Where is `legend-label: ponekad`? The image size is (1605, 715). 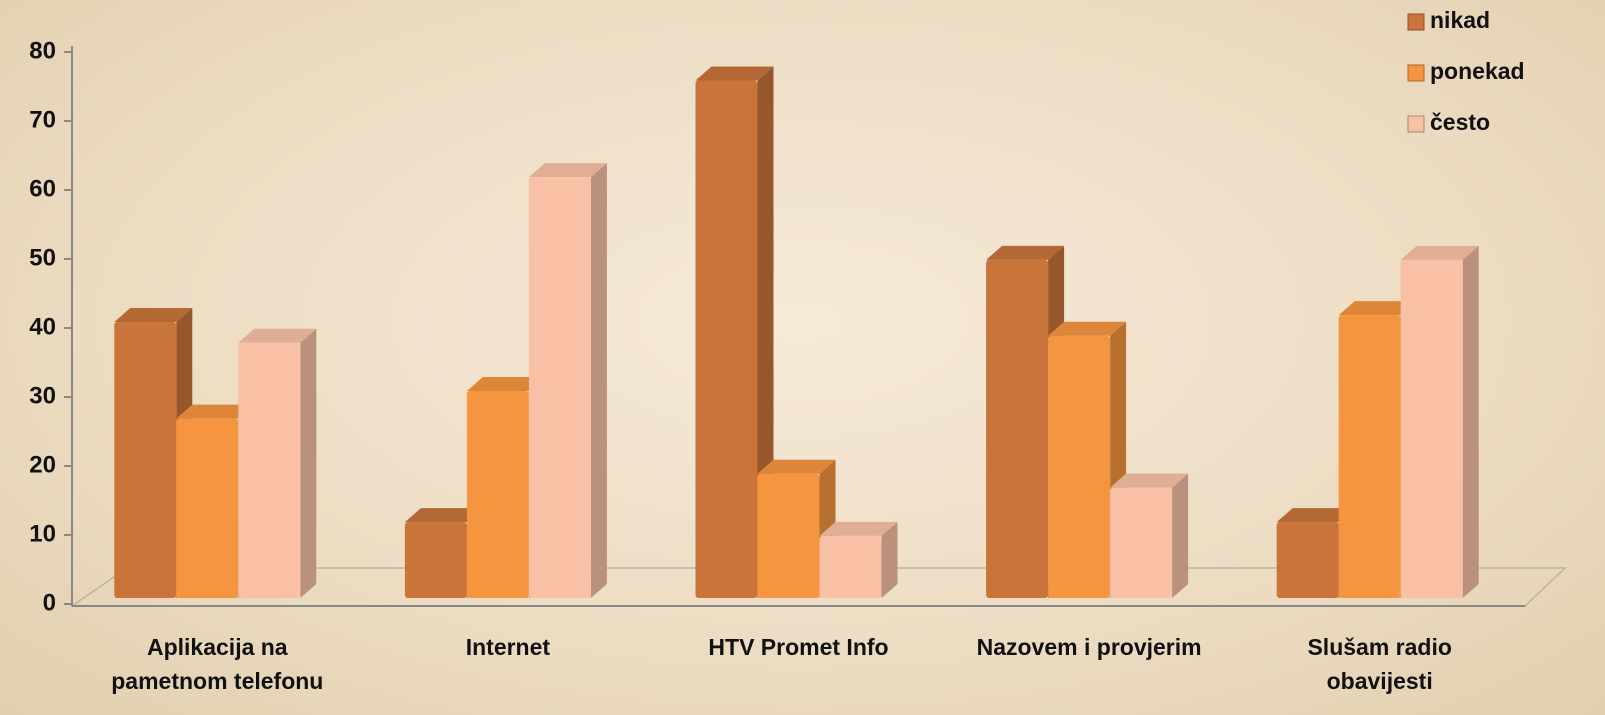 legend-label: ponekad is located at coordinates (1477, 71).